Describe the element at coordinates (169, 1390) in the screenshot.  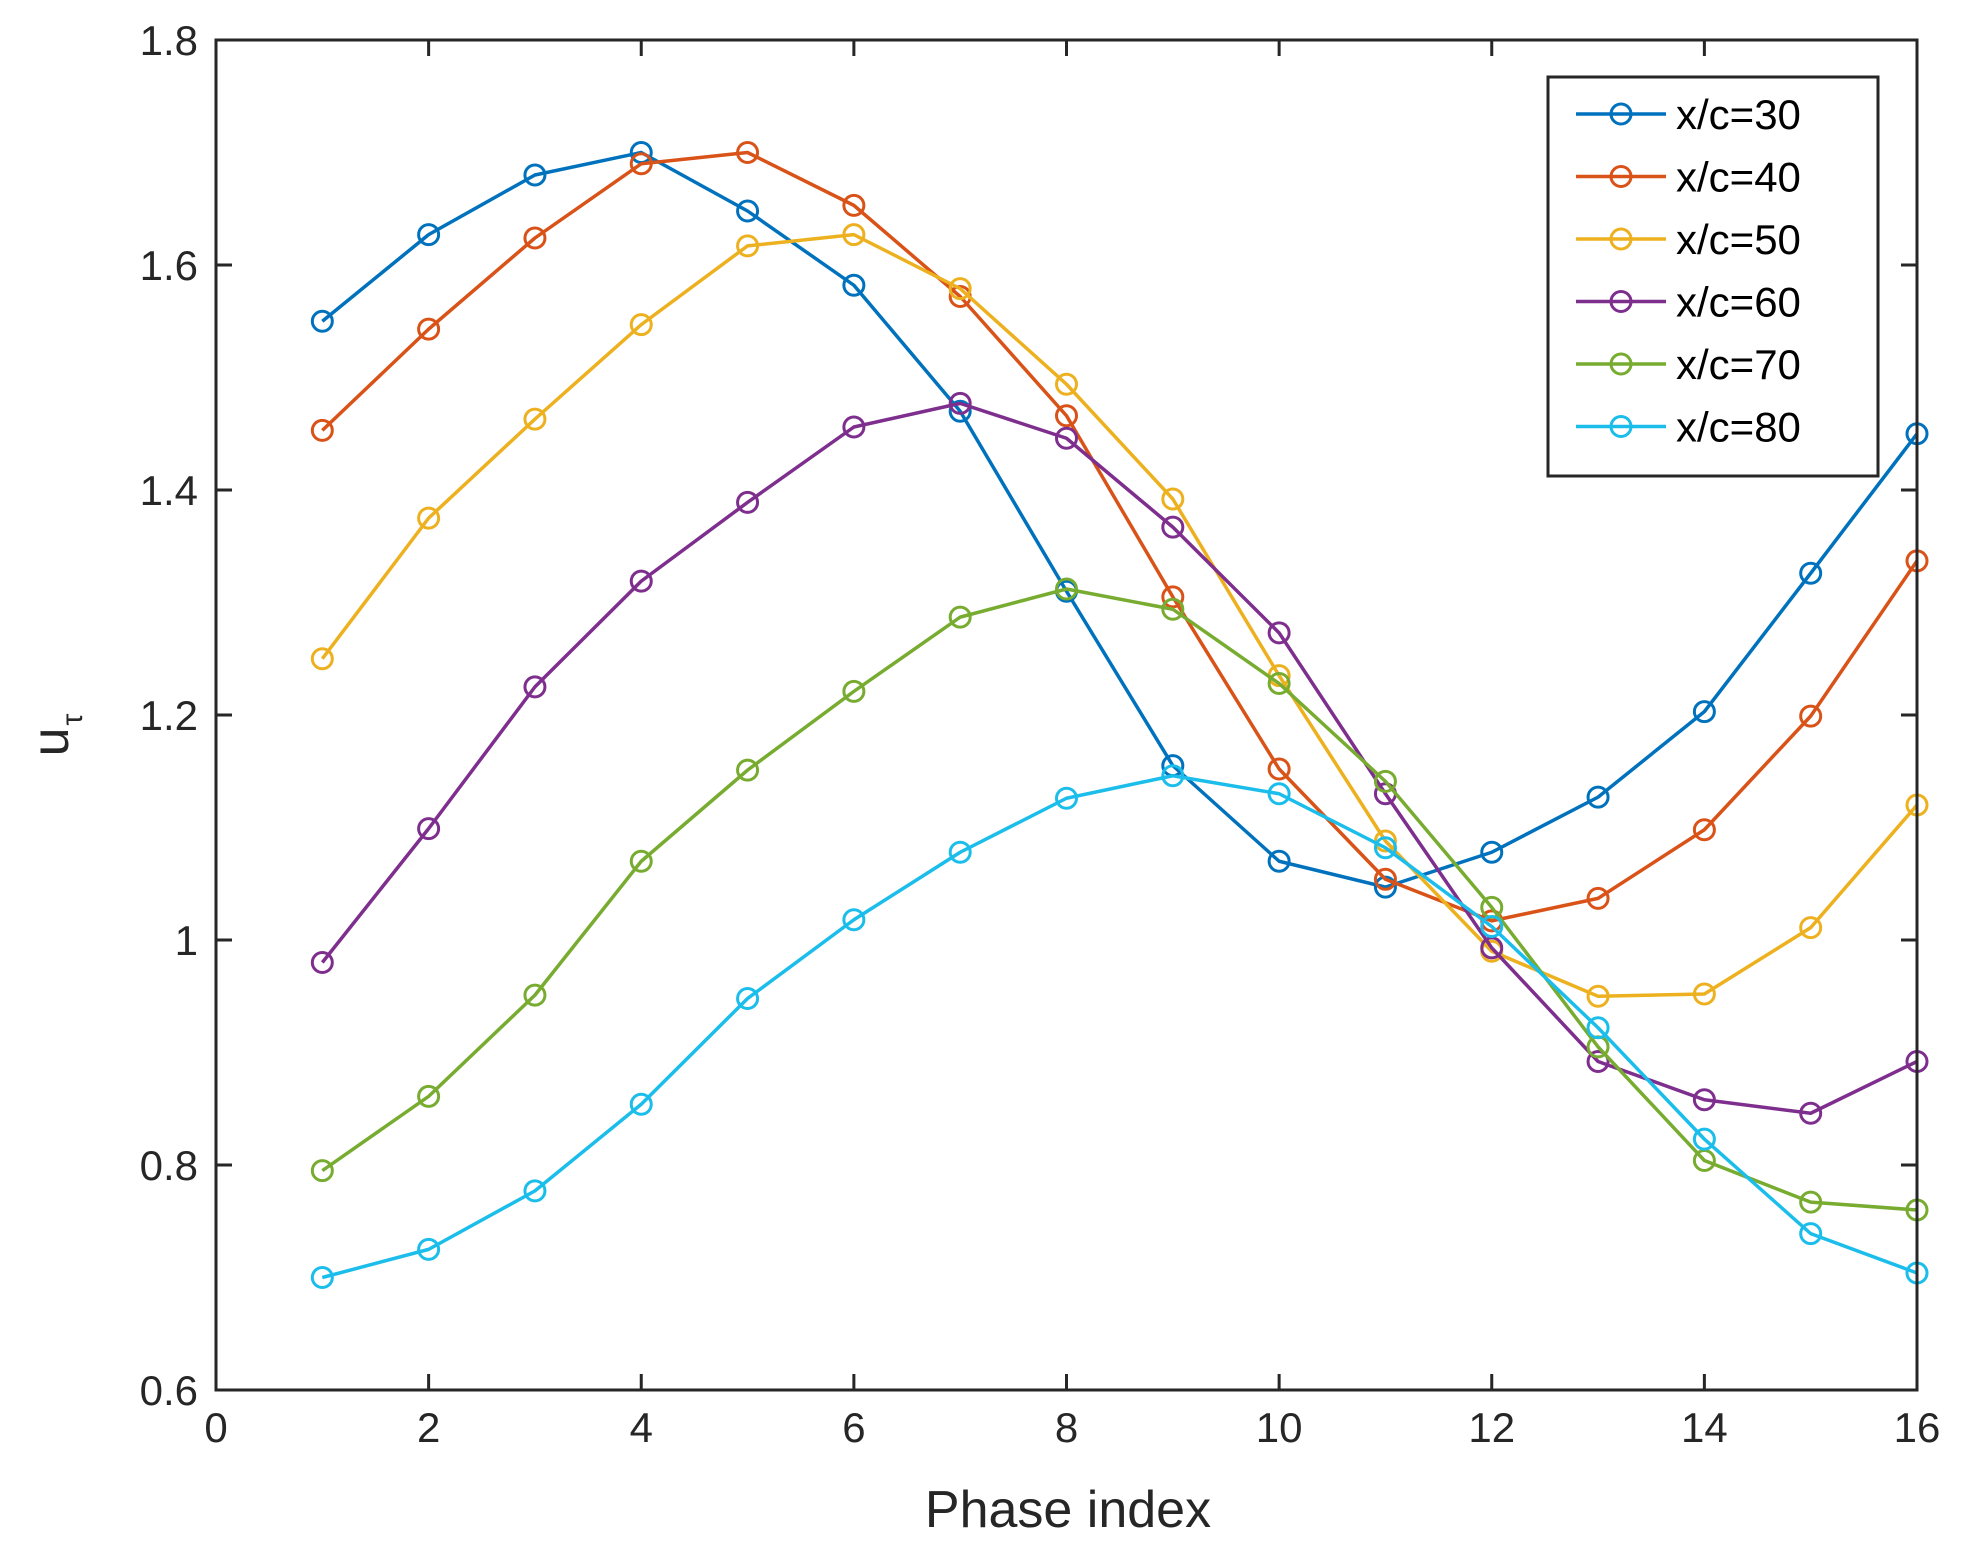
I see `y-tick-label: 0.6` at that location.